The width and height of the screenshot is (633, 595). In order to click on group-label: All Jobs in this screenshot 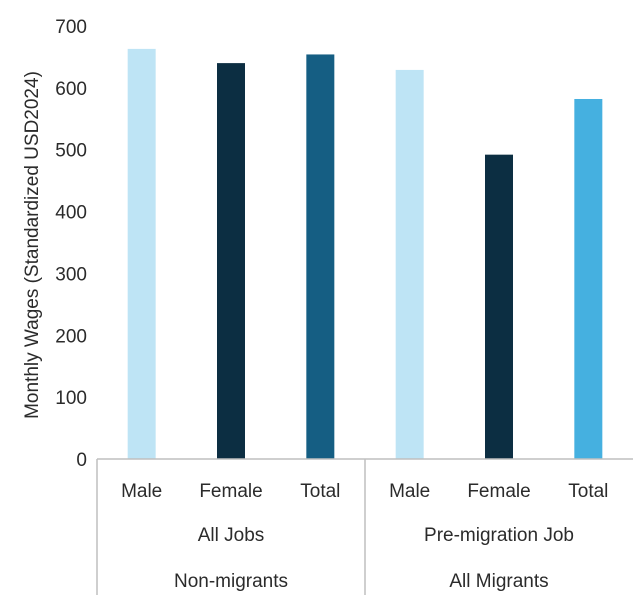, I will do `click(231, 535)`.